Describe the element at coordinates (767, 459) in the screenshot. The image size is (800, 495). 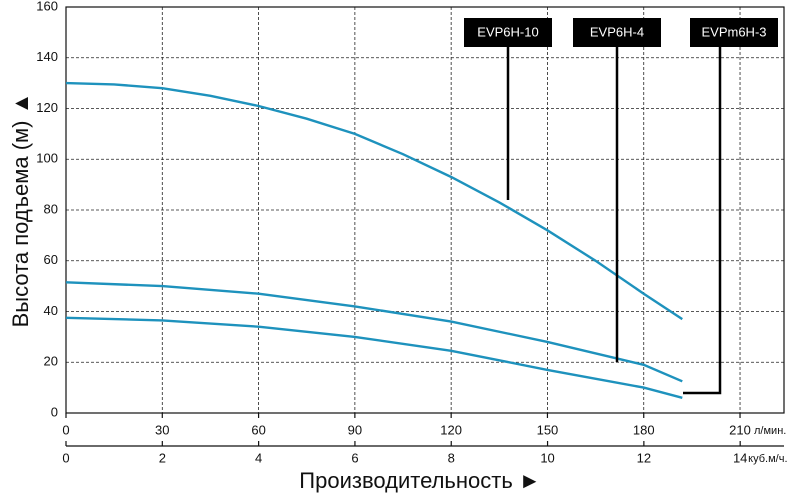
I see `x2-unit: куб.м/ч.` at that location.